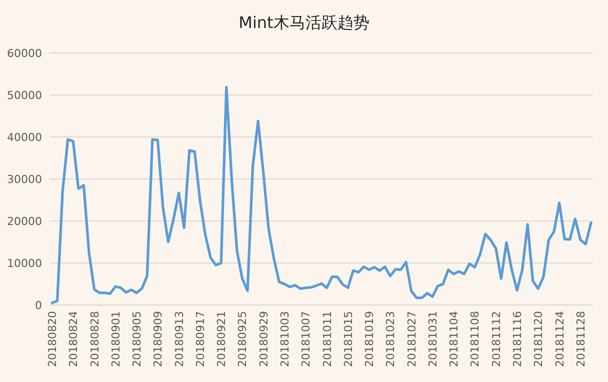  I want to click on x-tick-label: 20180901, so click(115, 339).